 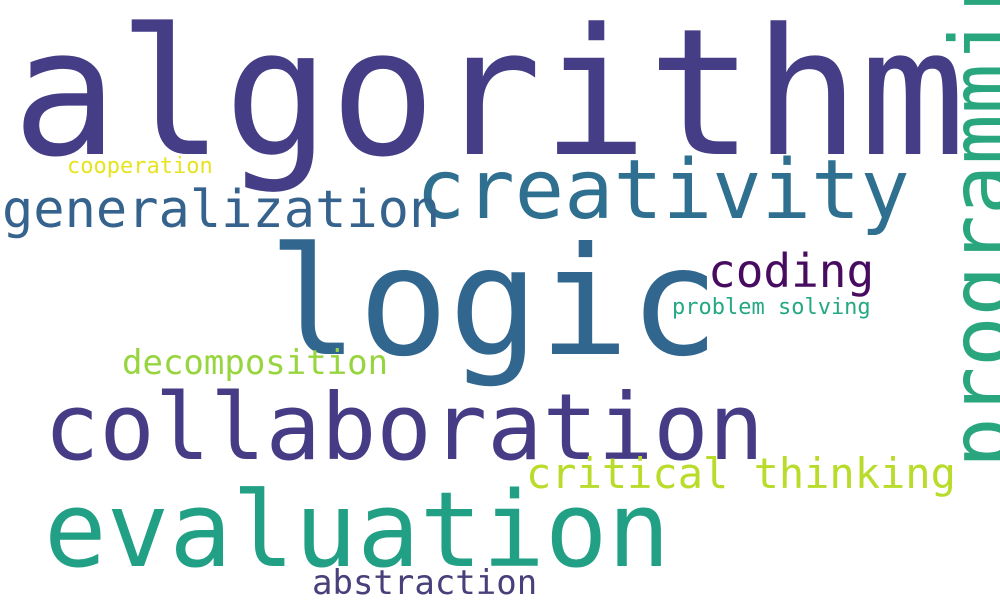 I want to click on word-cooperation: cooperation, so click(x=140, y=167).